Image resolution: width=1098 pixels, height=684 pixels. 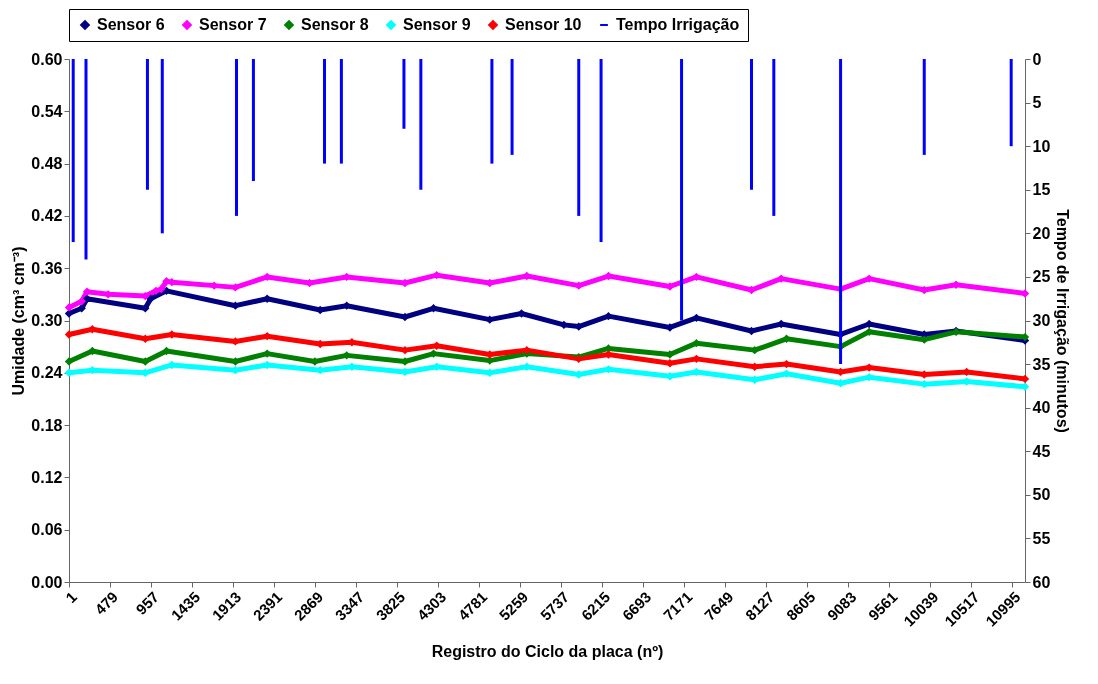 What do you see at coordinates (1037, 59) in the screenshot?
I see `y2-tick-label: 0` at bounding box center [1037, 59].